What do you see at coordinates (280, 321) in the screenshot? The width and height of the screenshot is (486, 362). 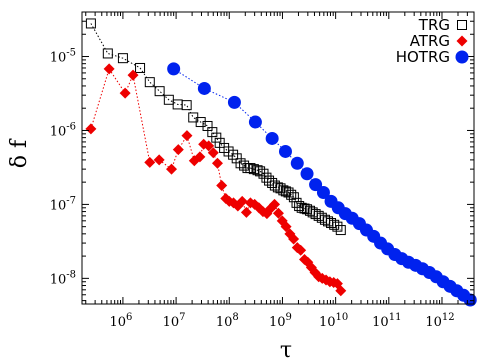 I see `x-tick-label-3: 10⁹` at bounding box center [280, 321].